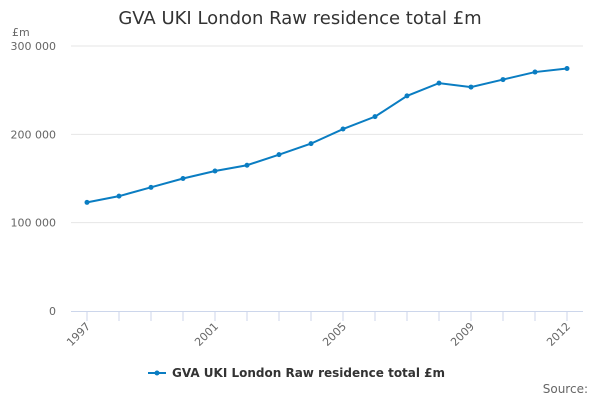  Describe the element at coordinates (21, 32) in the screenshot. I see `y-axis-unit: £m` at that location.